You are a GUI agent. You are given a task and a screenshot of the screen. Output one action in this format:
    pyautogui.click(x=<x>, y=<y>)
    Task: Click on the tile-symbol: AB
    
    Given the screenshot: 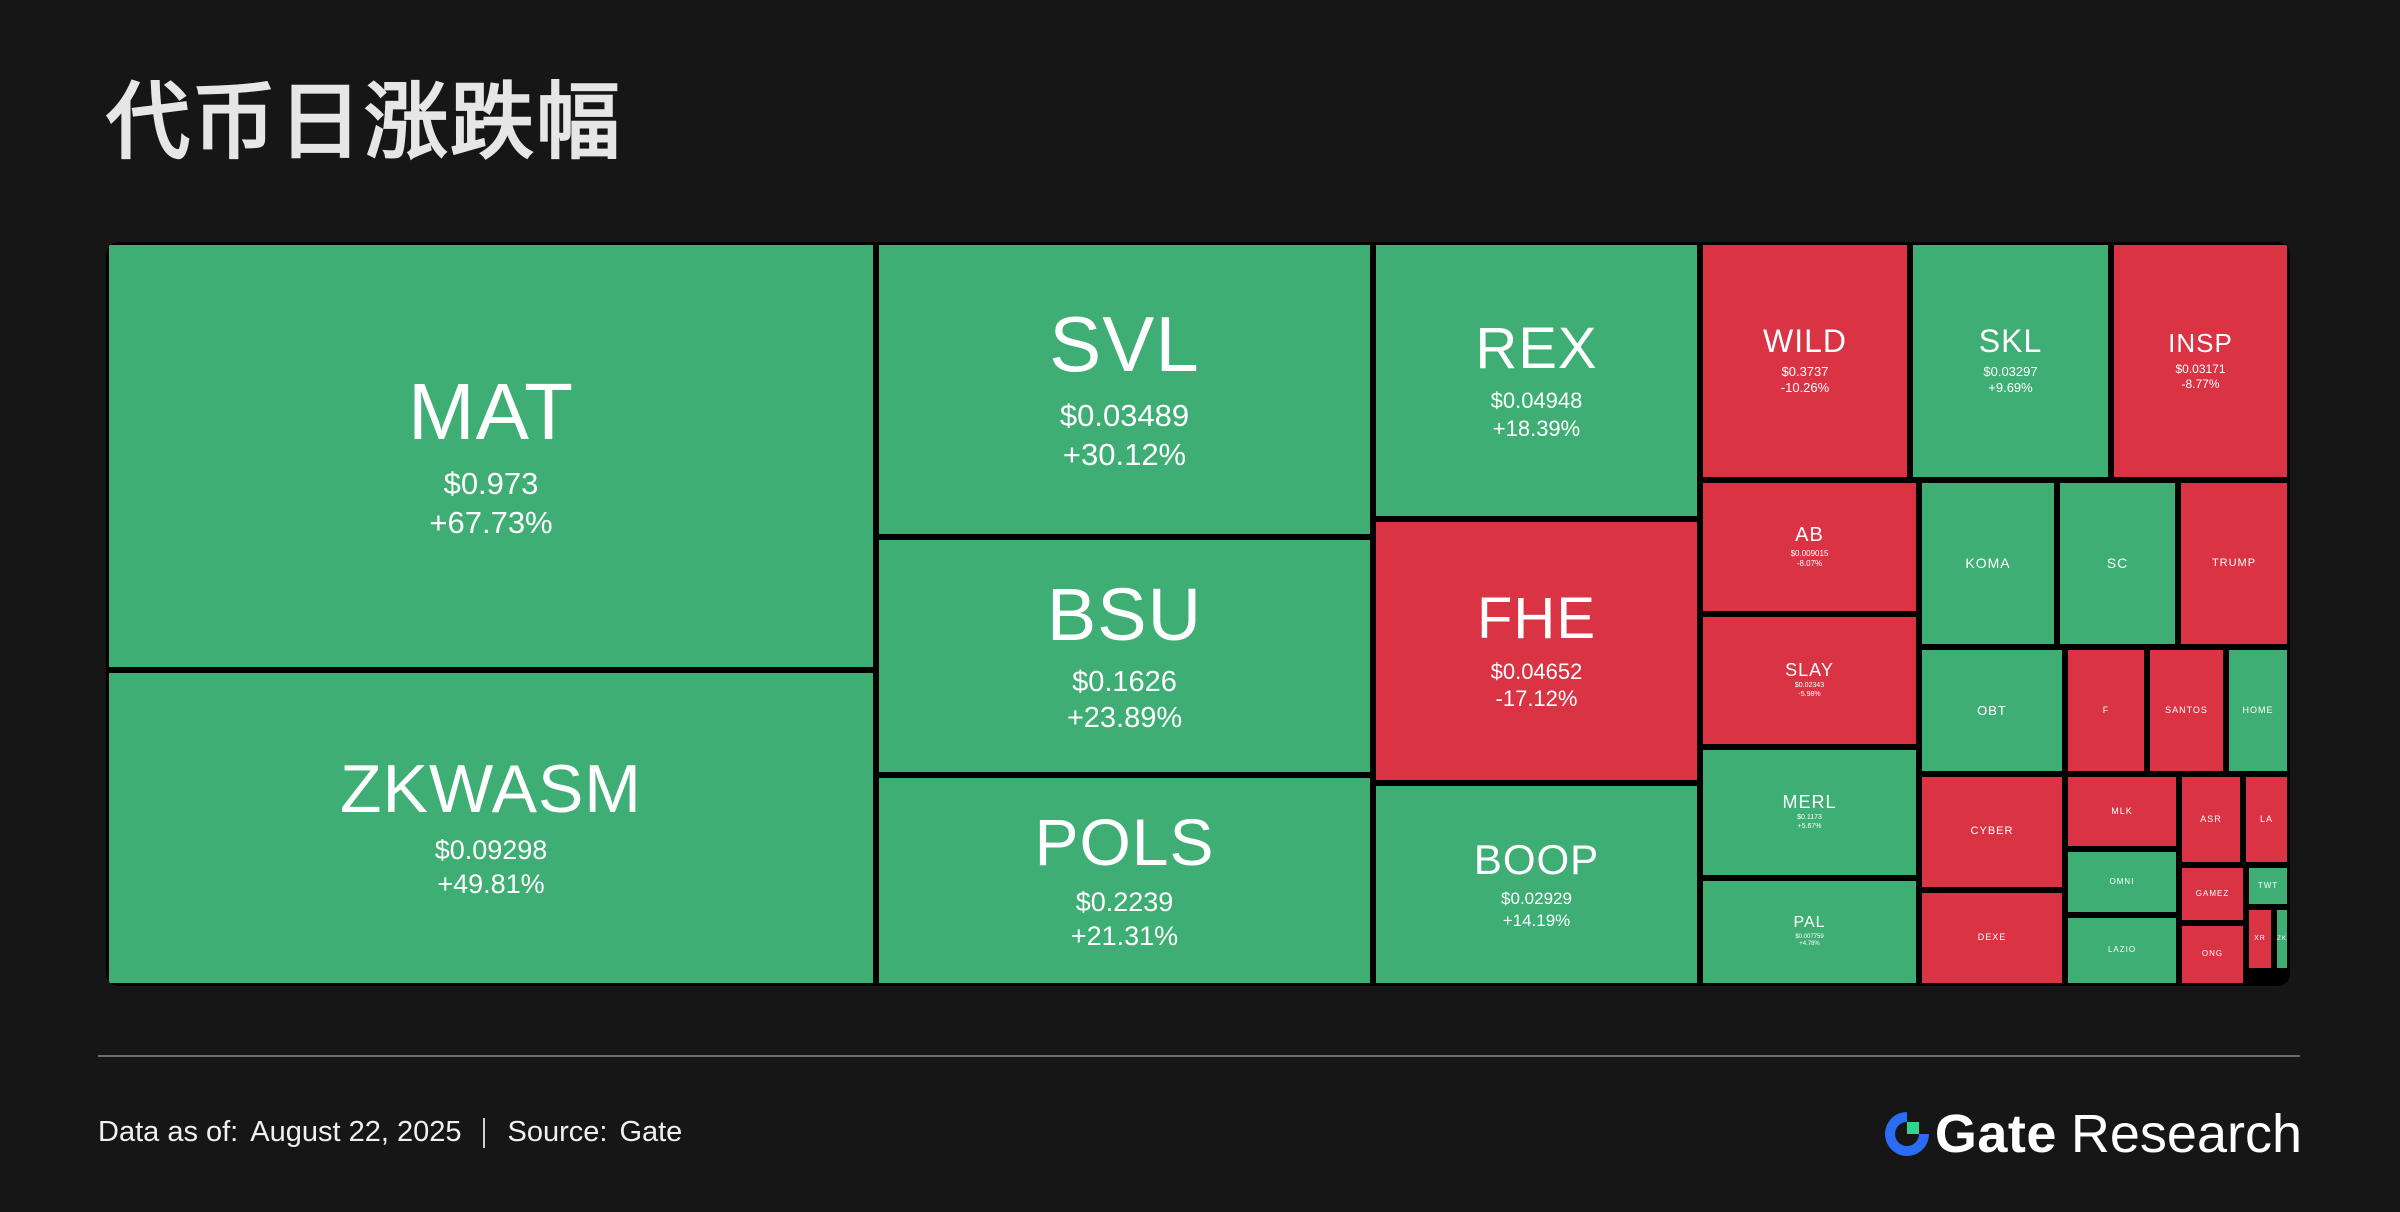 What is the action you would take?
    pyautogui.click(x=1809, y=535)
    